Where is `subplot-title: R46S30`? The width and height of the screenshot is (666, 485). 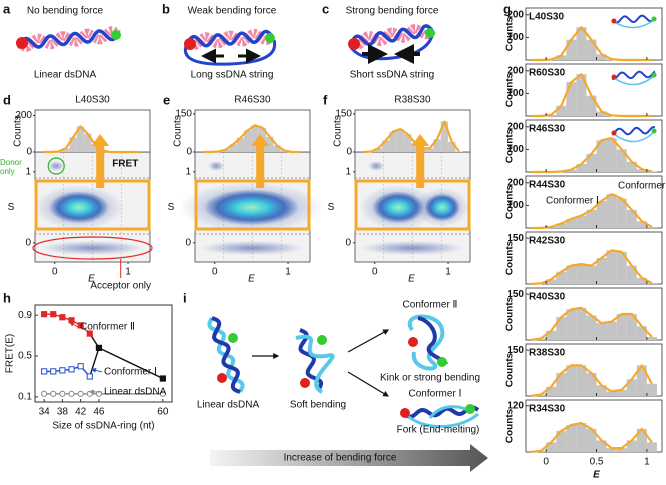
subplot-title: R46S30 is located at coordinates (547, 129).